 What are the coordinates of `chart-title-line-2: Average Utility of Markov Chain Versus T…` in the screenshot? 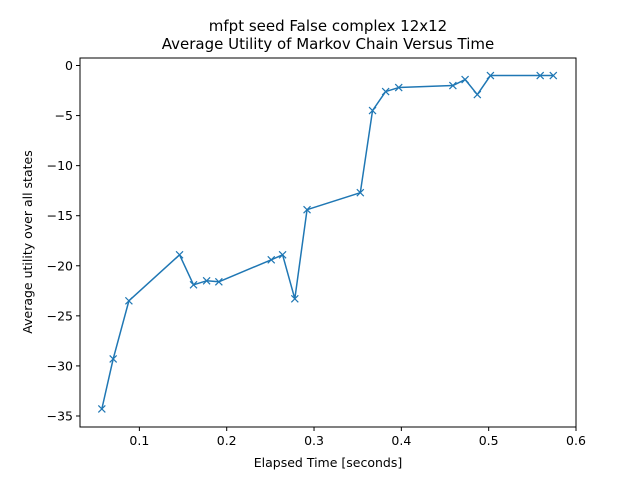 It's located at (328, 44).